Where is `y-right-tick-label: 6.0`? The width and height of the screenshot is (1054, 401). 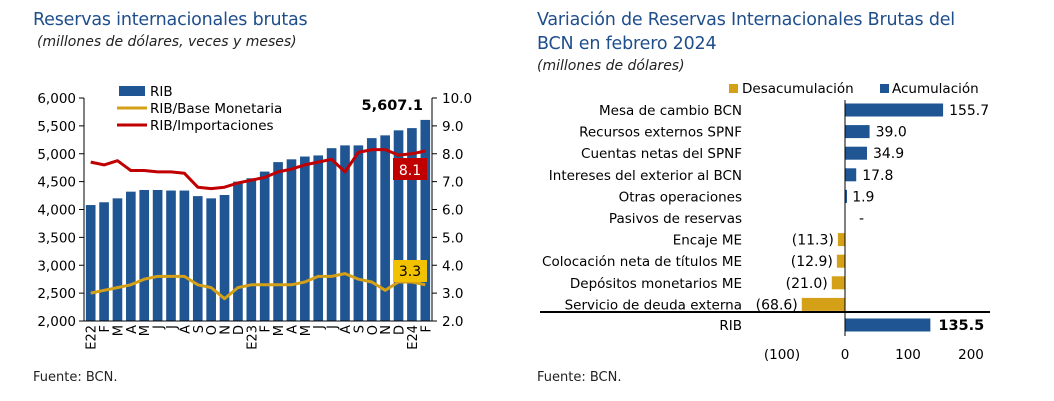 y-right-tick-label: 6.0 is located at coordinates (452, 211).